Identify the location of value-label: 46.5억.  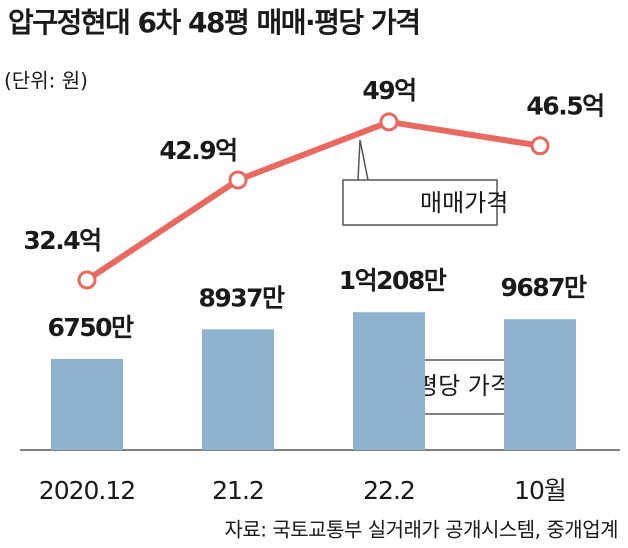
(564, 106).